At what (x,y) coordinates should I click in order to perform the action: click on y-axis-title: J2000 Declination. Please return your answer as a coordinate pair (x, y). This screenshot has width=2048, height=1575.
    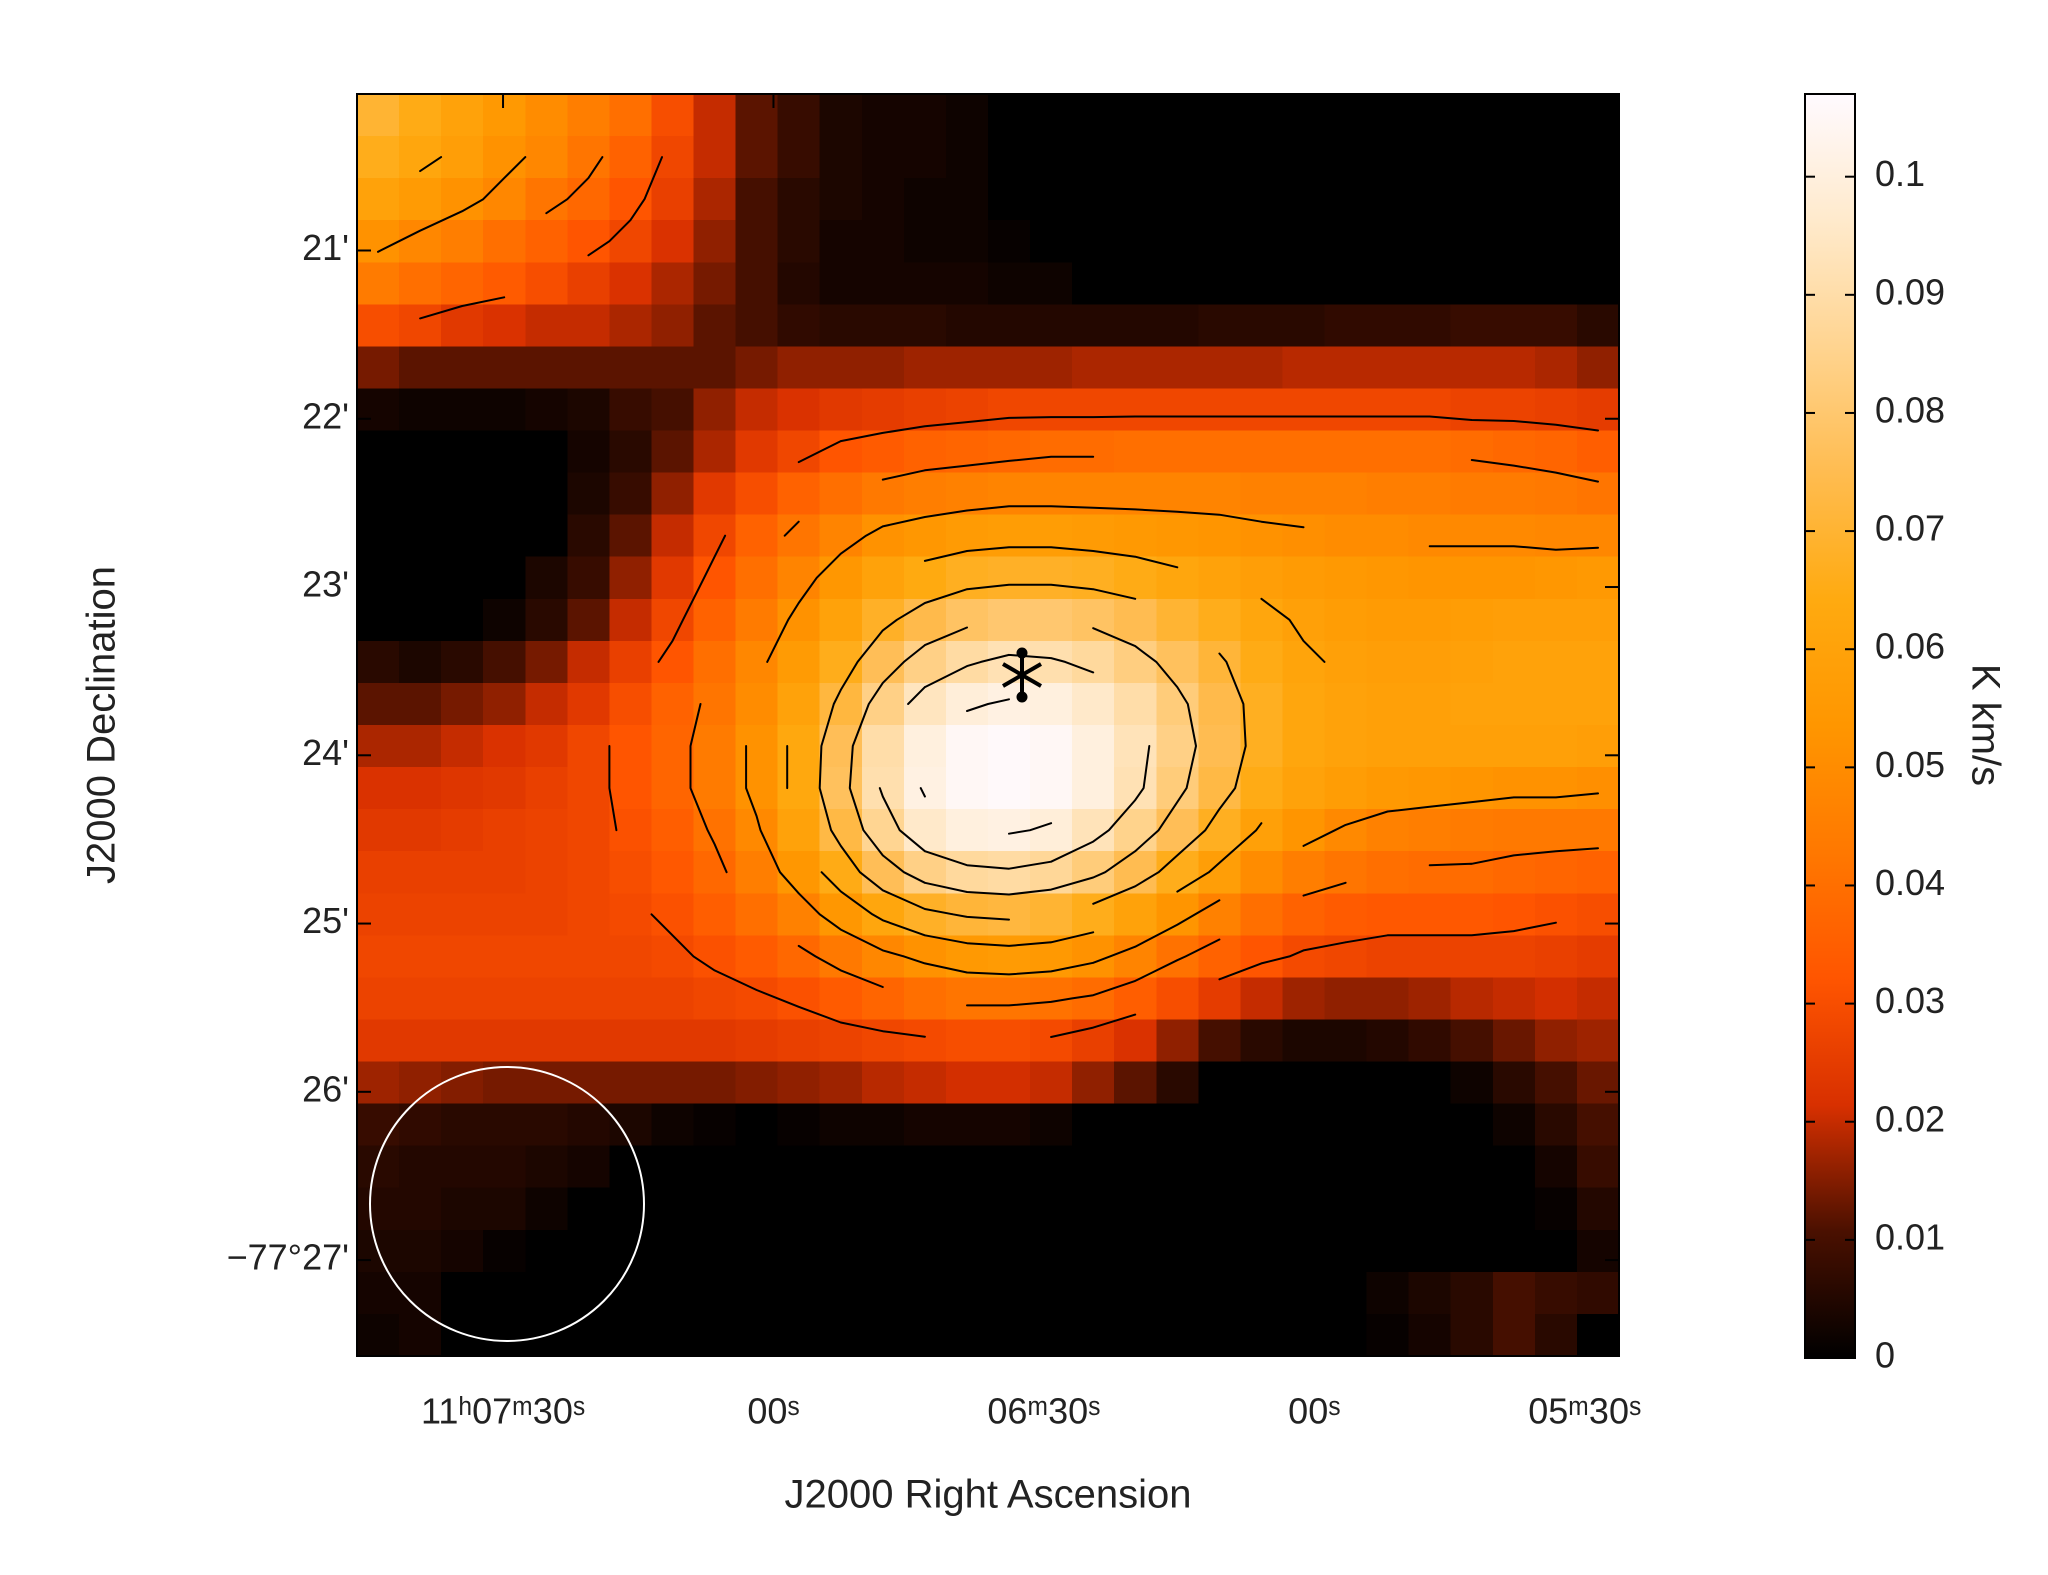
    Looking at the image, I should click on (102, 725).